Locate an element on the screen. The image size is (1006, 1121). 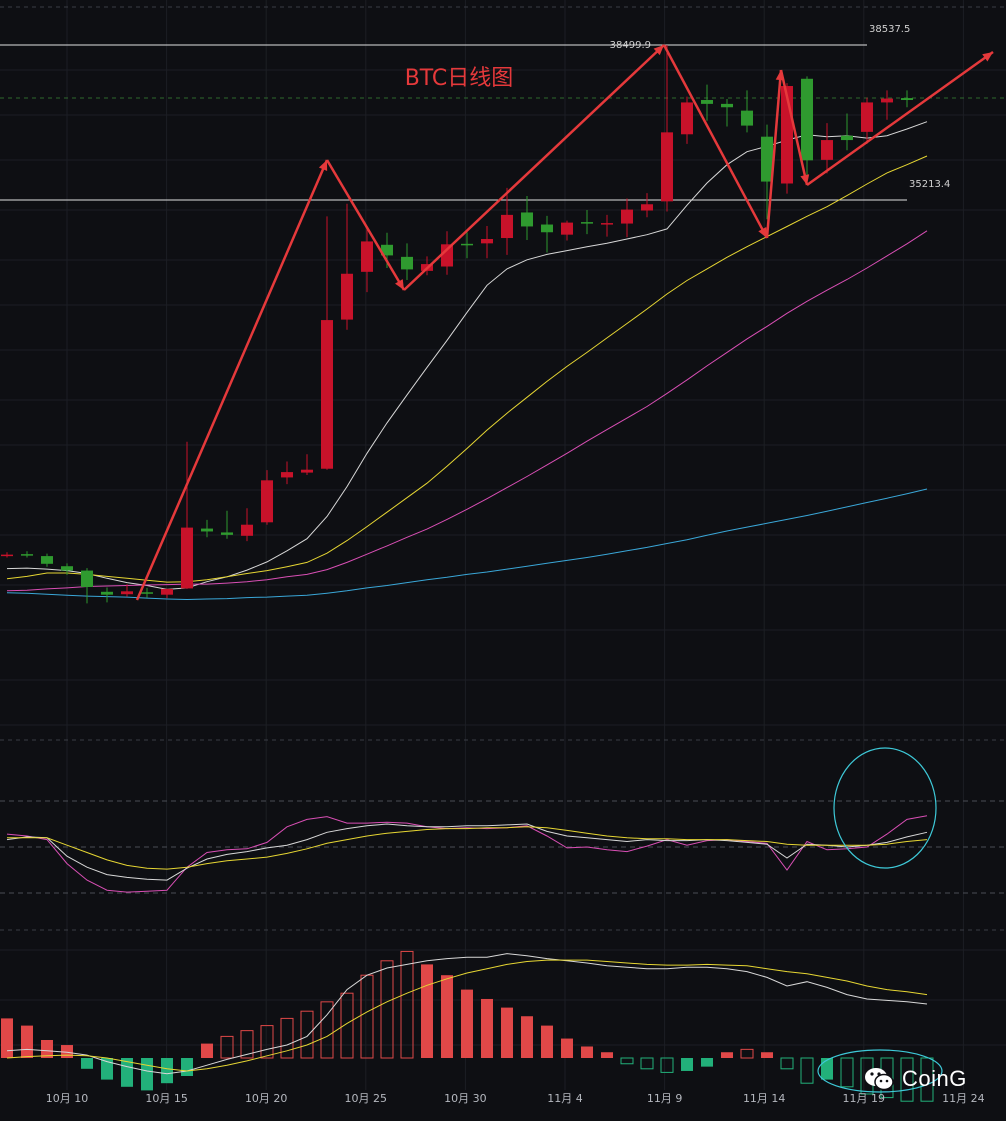
x-axis-tick-label: 11月 9 is located at coordinates (665, 1098).